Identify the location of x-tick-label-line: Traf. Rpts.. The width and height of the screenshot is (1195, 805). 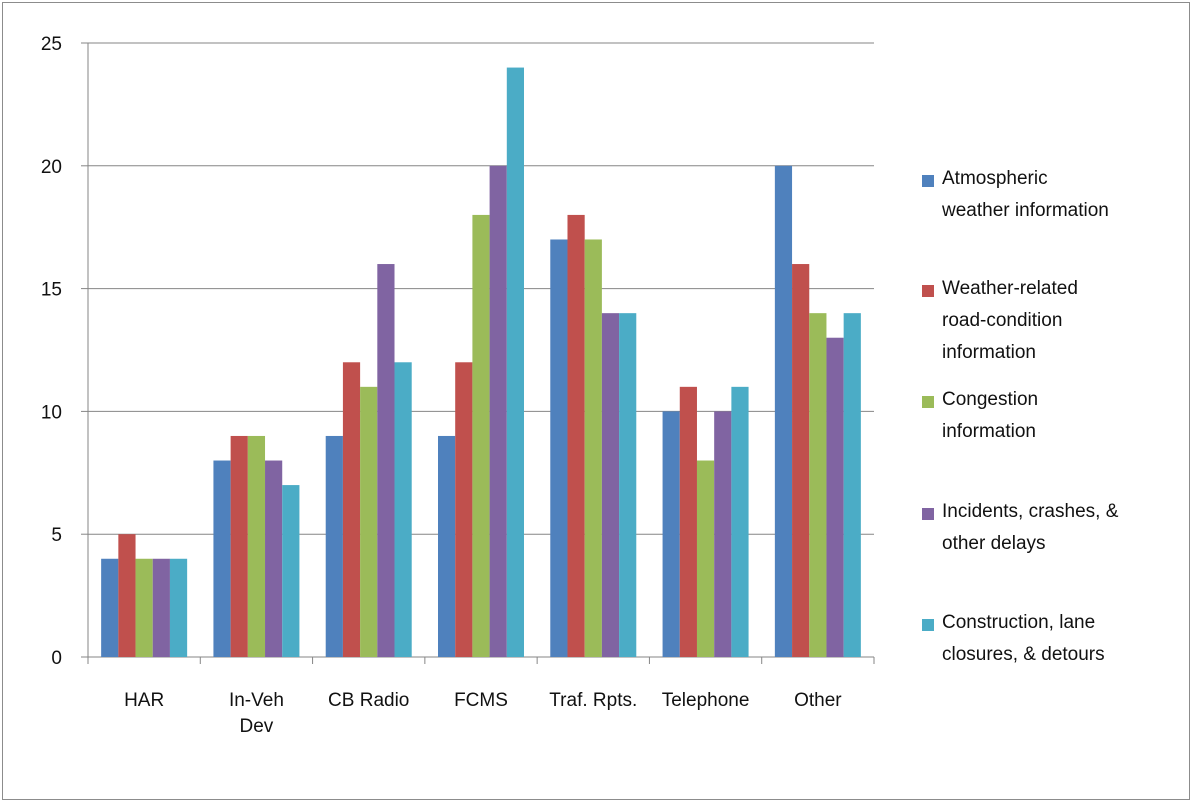
(593, 700).